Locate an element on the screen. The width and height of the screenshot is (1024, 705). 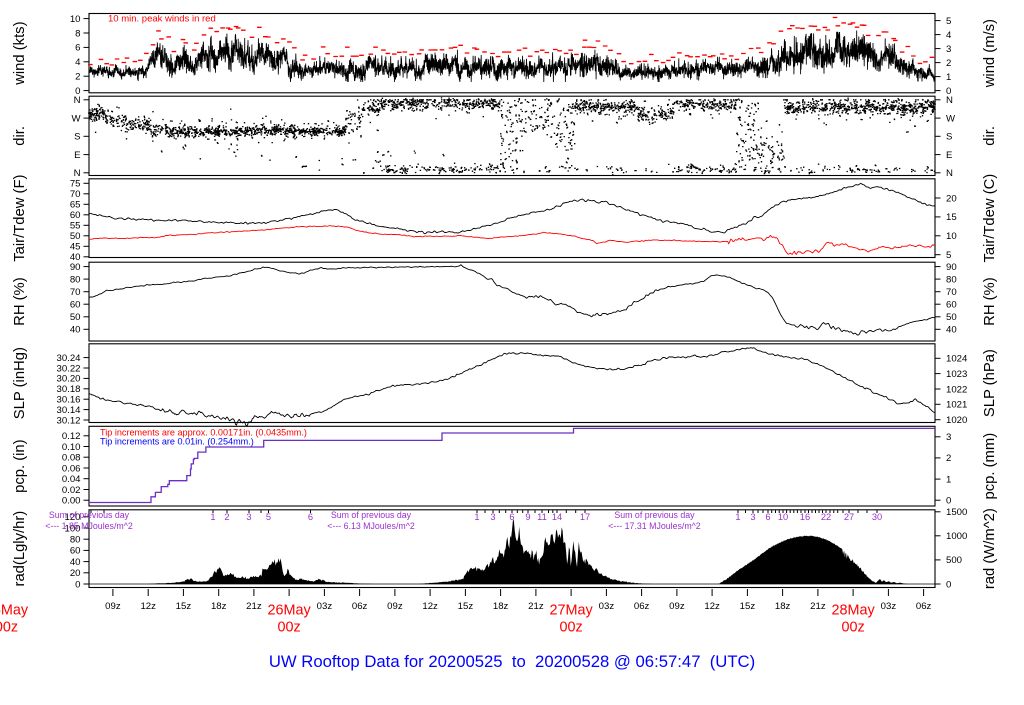
svg-text: 1023 is located at coordinates (956, 374).